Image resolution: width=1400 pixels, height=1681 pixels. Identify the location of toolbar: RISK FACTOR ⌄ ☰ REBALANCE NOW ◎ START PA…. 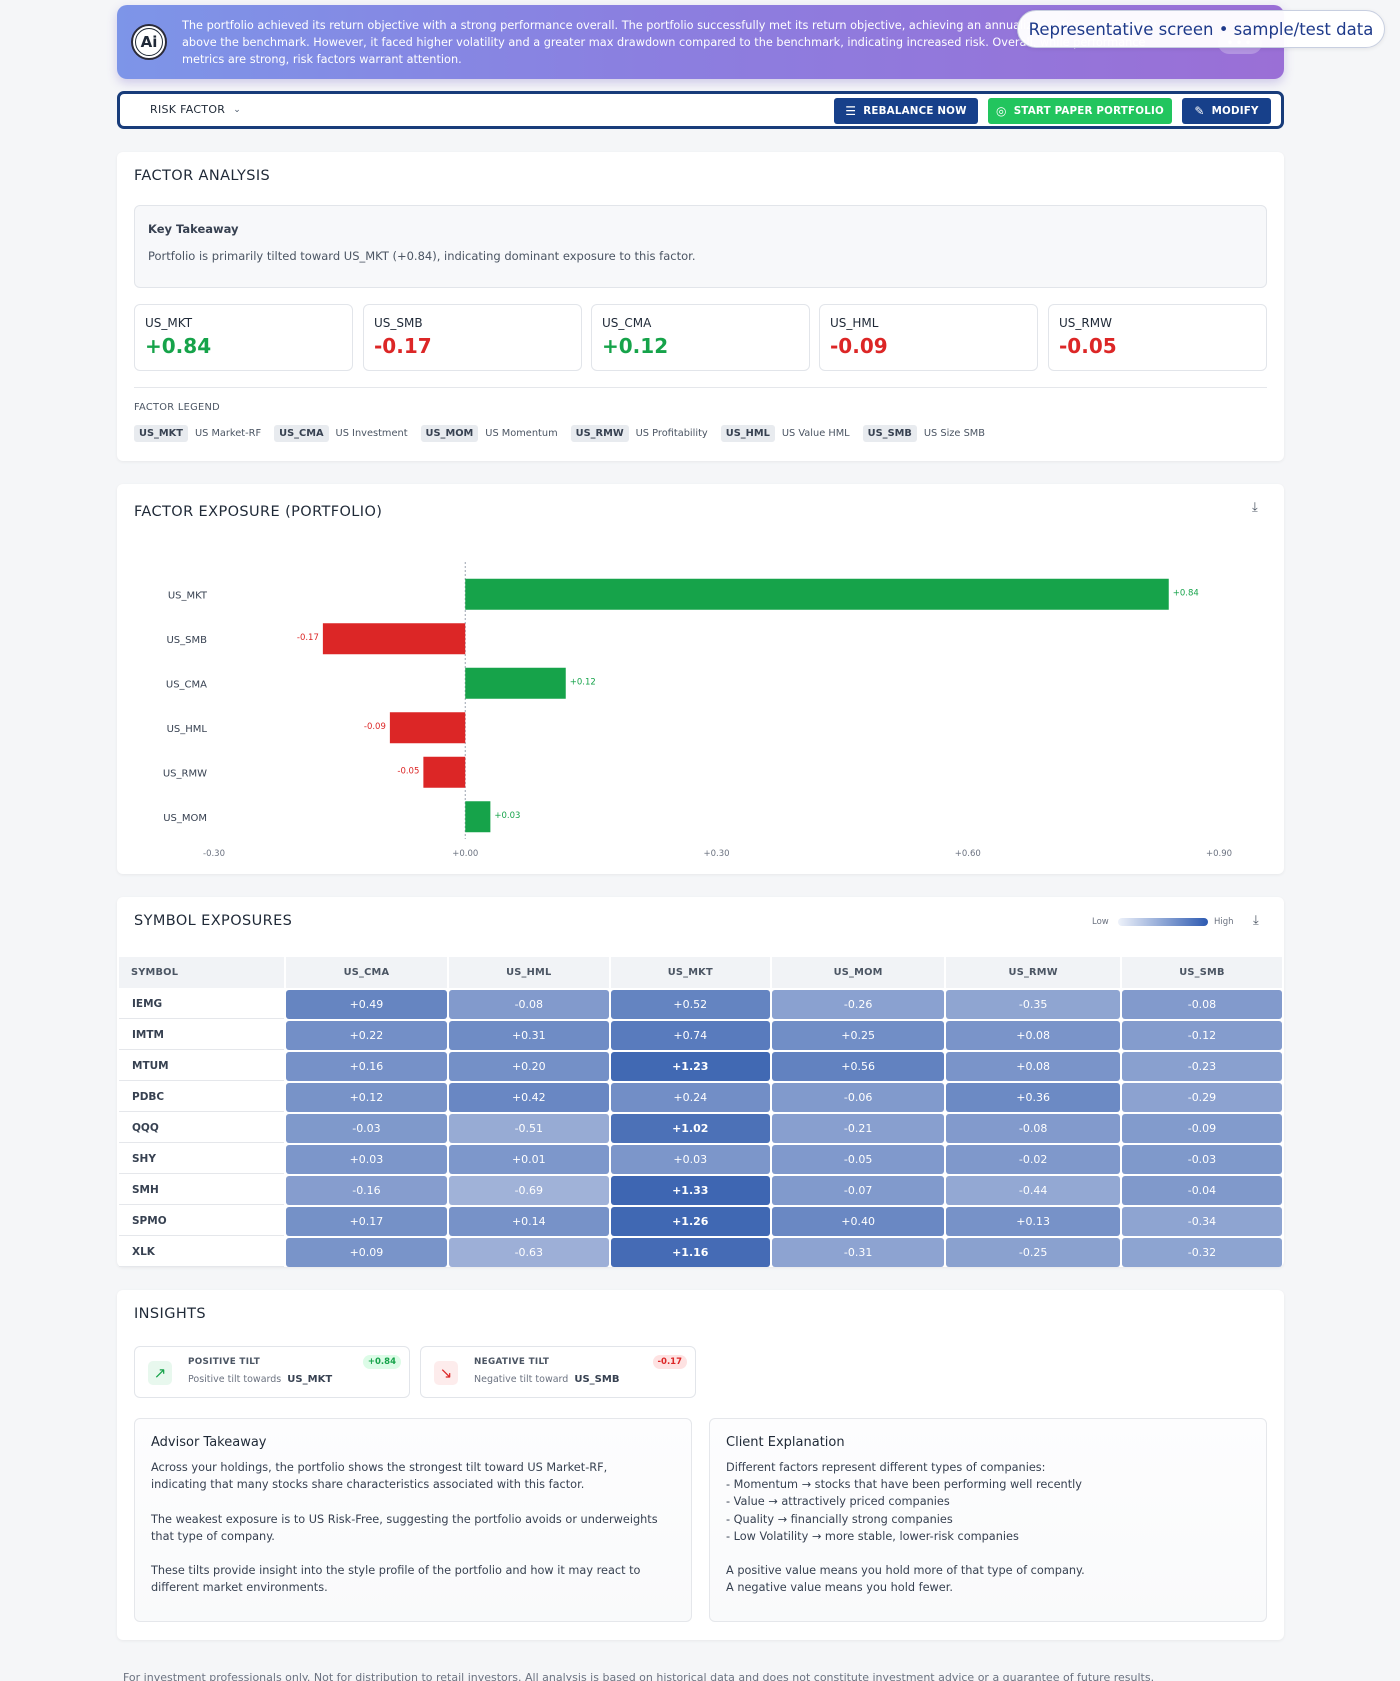
(700, 110).